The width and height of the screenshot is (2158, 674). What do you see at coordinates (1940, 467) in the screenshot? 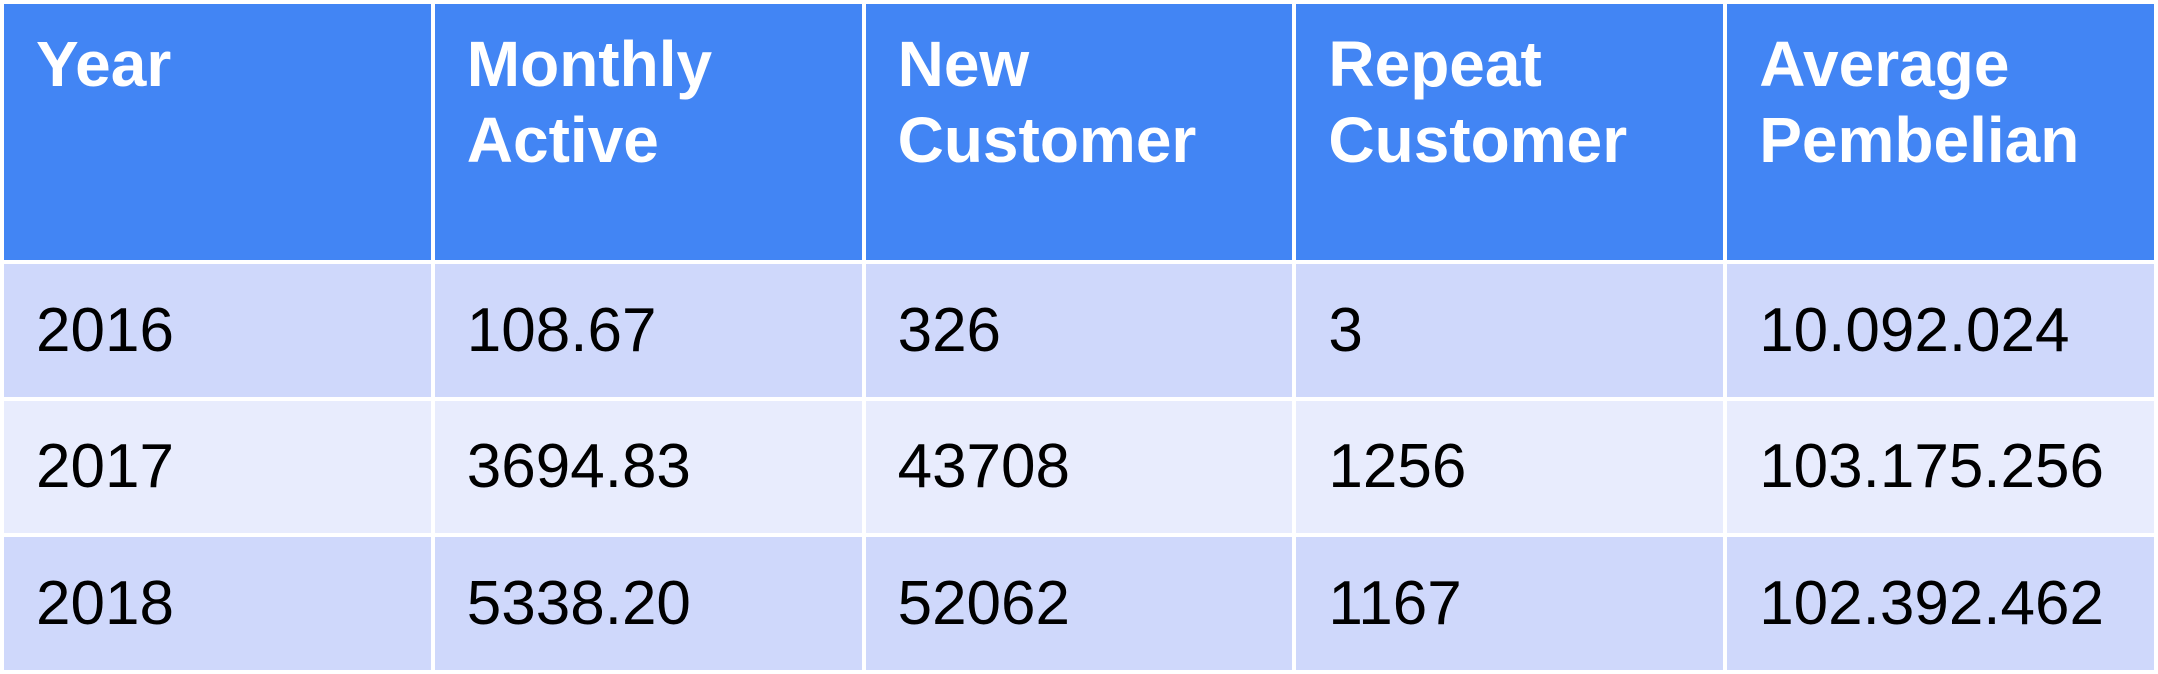
I see `cell-average-pembelian: 103.175.256` at bounding box center [1940, 467].